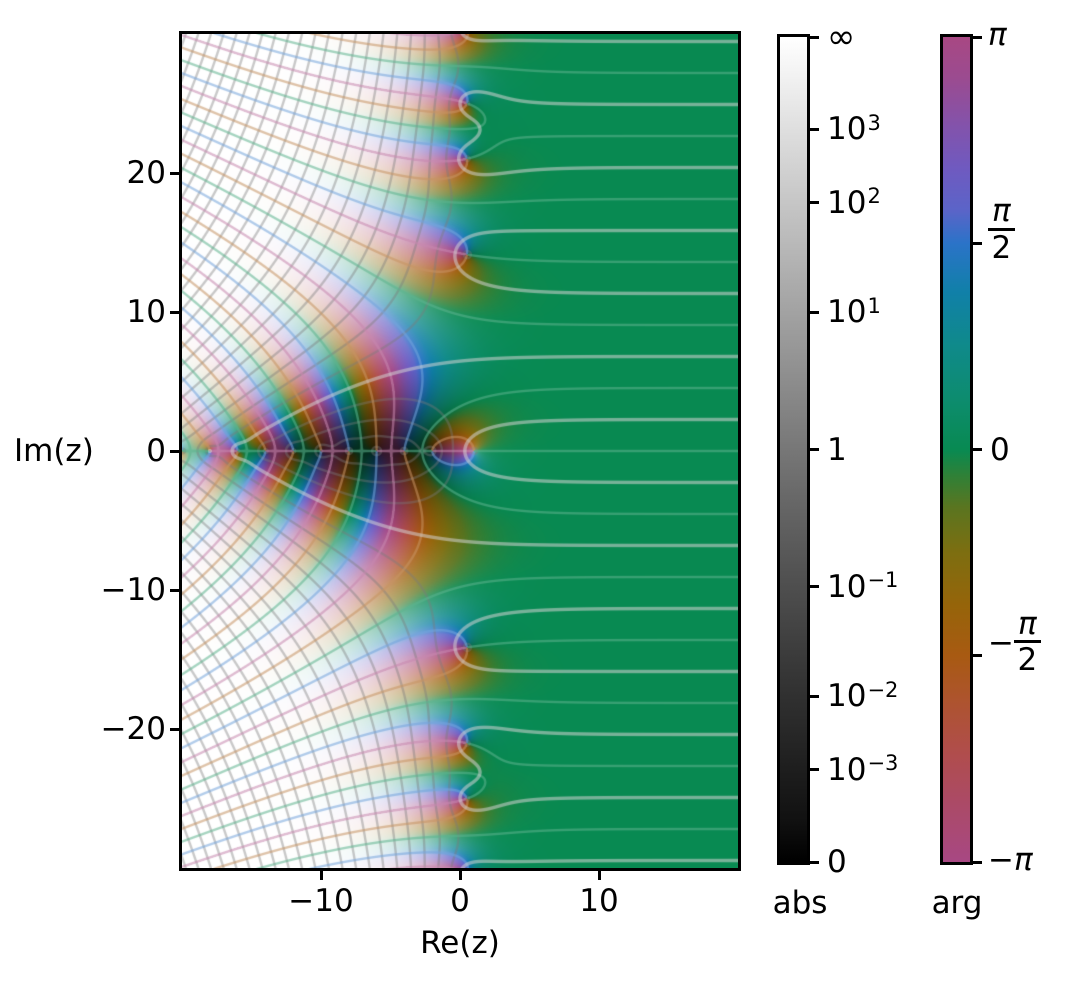  What do you see at coordinates (800, 903) in the screenshot?
I see `abs-colorbar-title: abs` at bounding box center [800, 903].